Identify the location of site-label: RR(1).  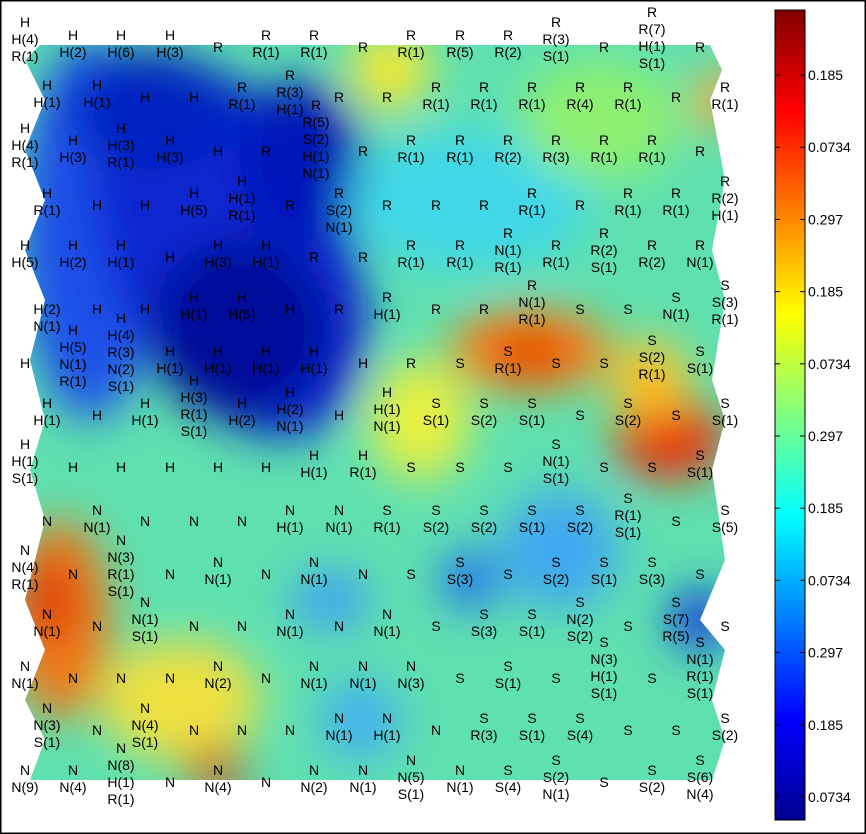
(410, 253).